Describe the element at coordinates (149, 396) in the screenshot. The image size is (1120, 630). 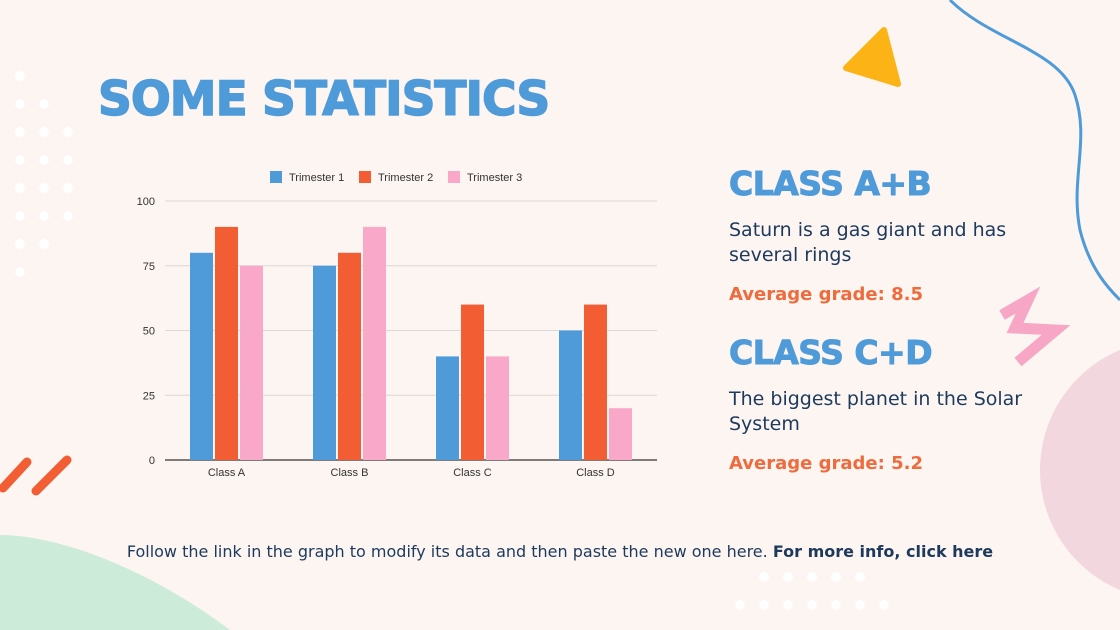
I see `y-tick-label: 25` at that location.